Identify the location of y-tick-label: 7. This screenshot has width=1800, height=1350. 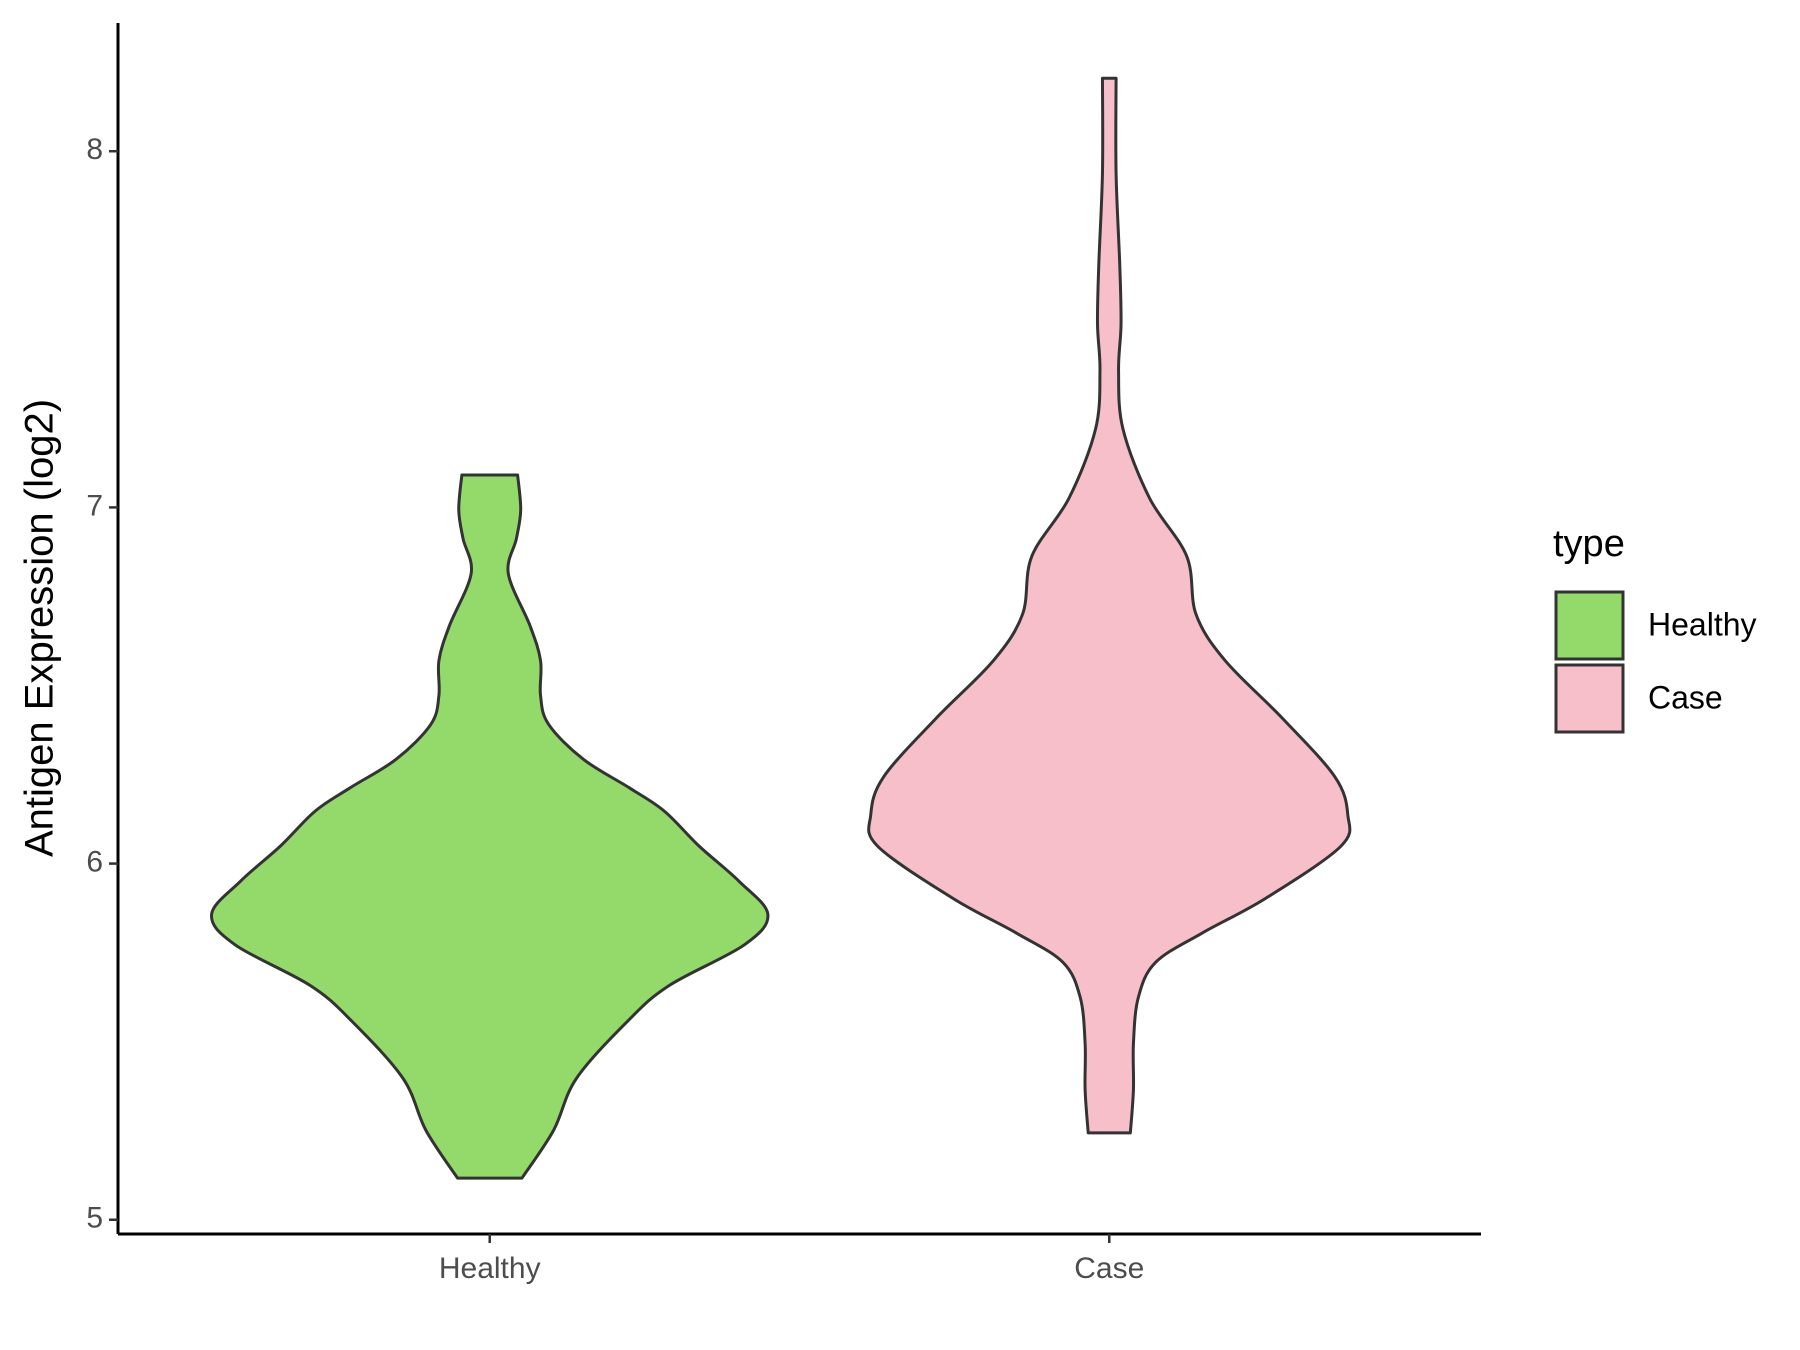
(94, 505).